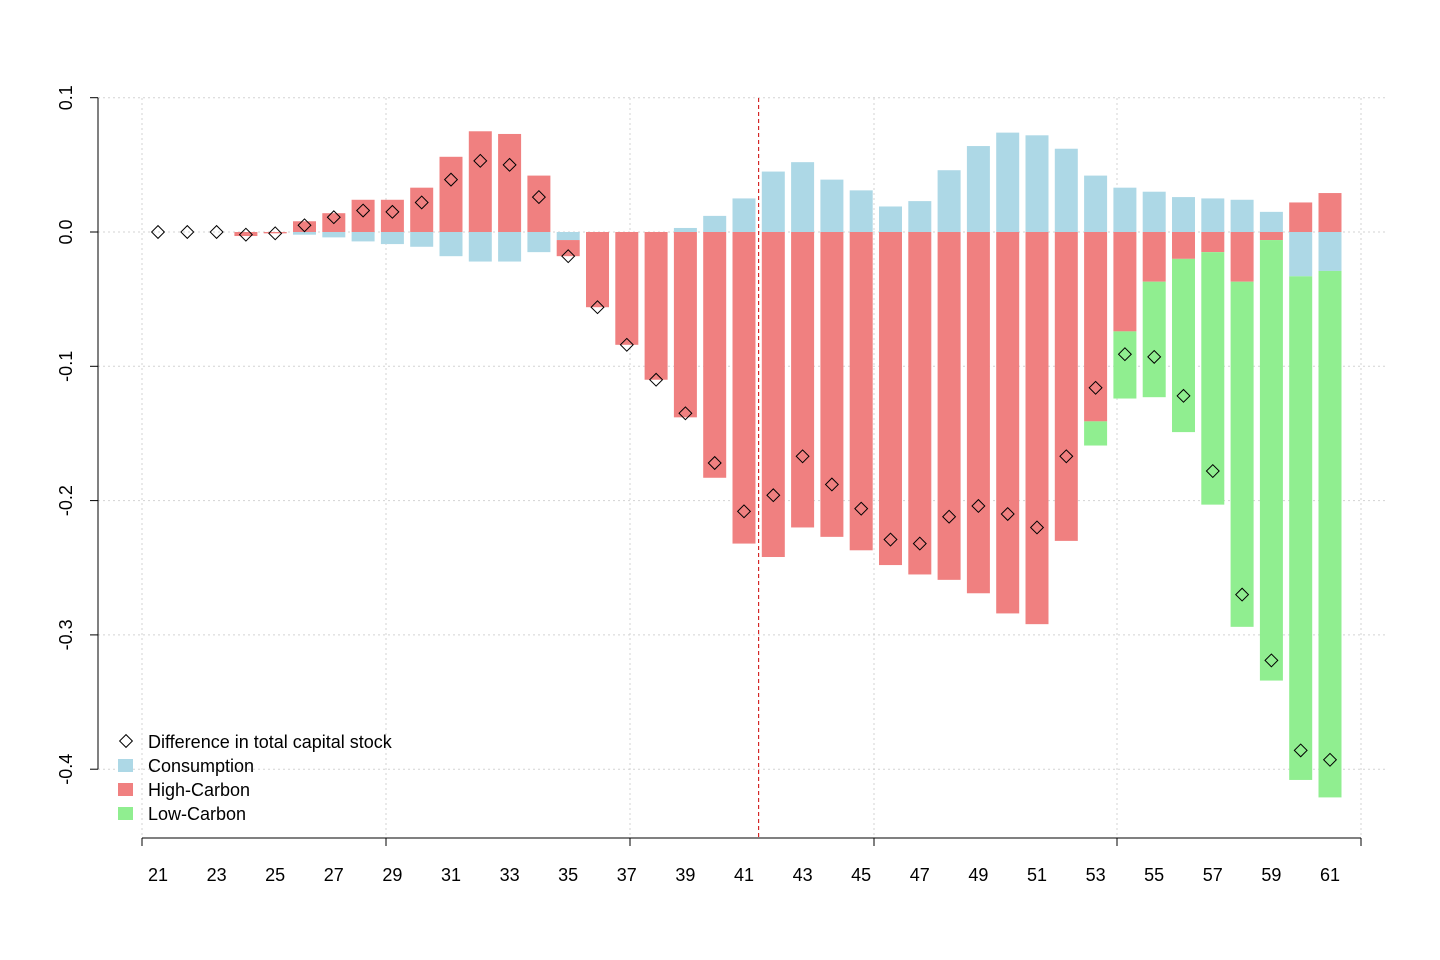 This screenshot has width=1440, height=960. Describe the element at coordinates (334, 875) in the screenshot. I see `x-tick-label: 27` at that location.